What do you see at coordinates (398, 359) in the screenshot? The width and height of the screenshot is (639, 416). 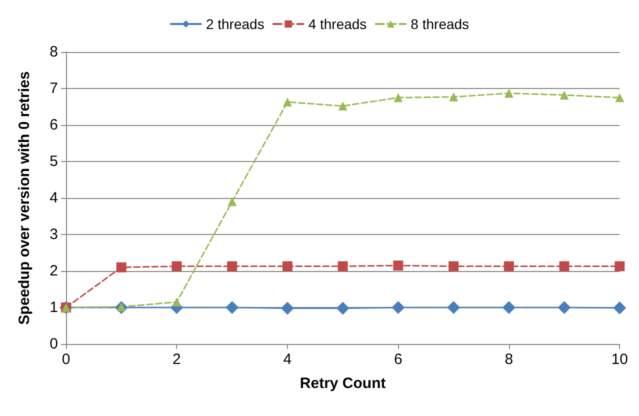 I see `x-tick-label: 6` at bounding box center [398, 359].